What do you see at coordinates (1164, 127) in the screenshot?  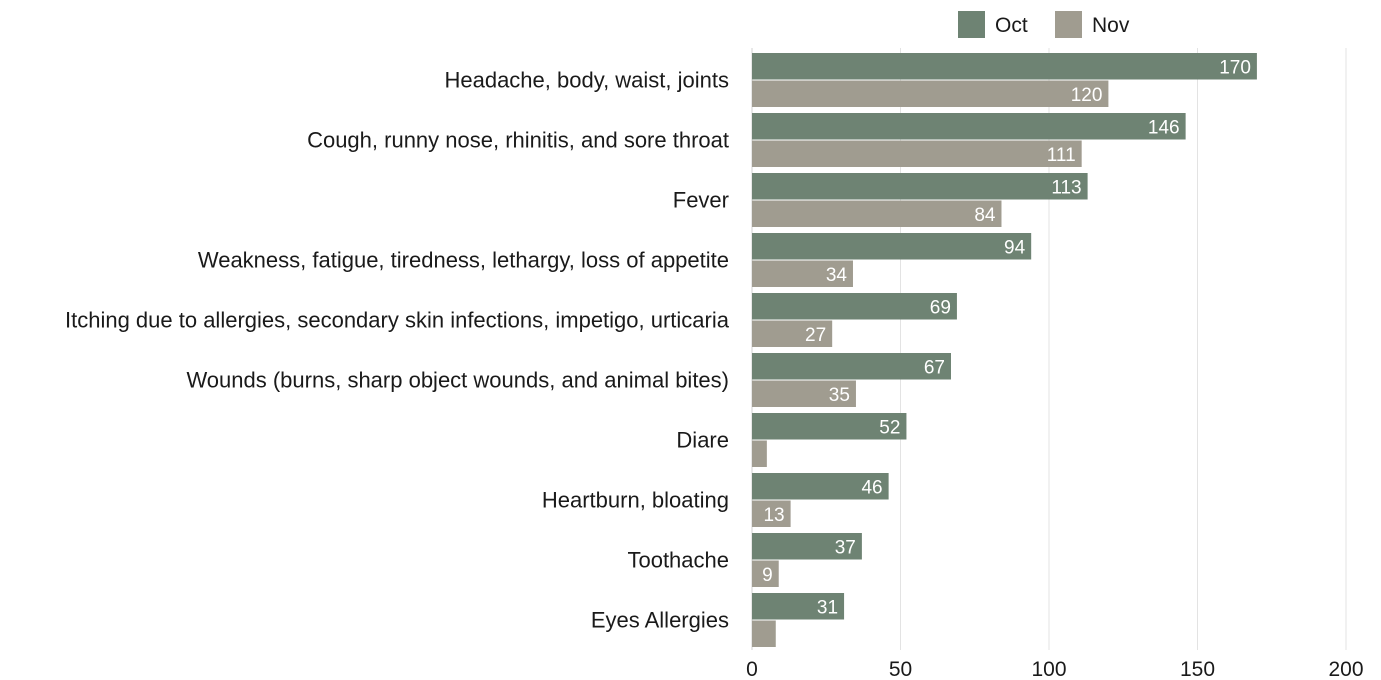 I see `data-label: 146` at bounding box center [1164, 127].